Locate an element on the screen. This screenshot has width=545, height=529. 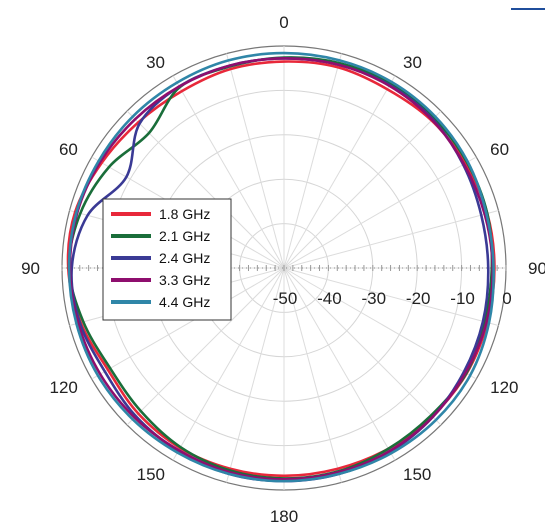
legend-label: 2.4 GHz is located at coordinates (184, 258).